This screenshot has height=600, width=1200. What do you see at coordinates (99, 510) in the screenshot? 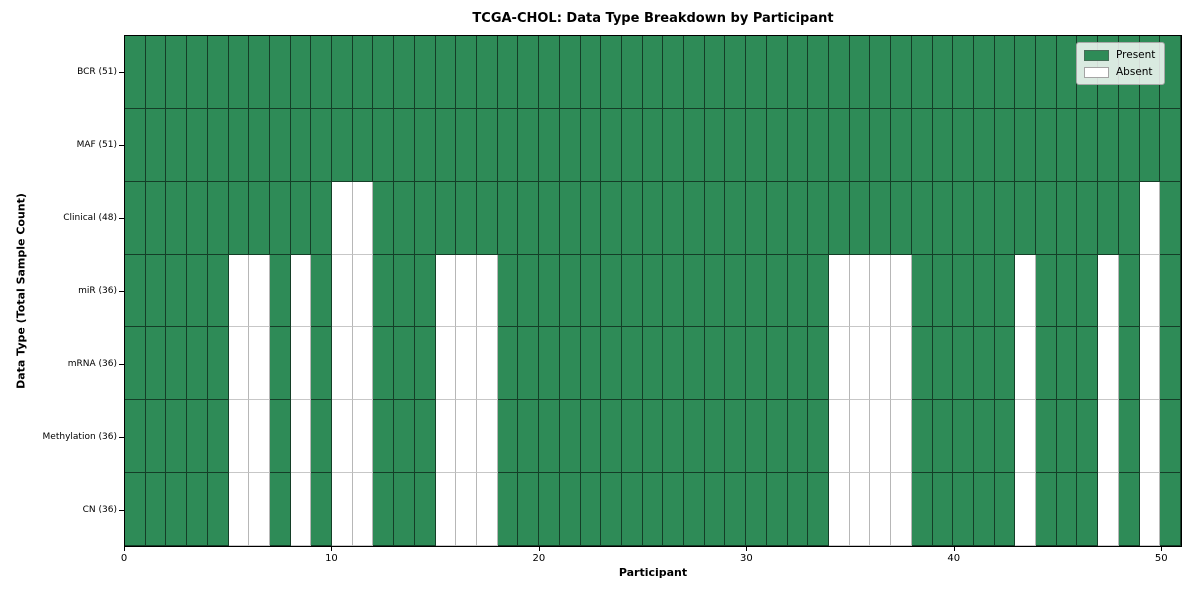
I see `y-tick-label-cn: CN (36)` at bounding box center [99, 510].